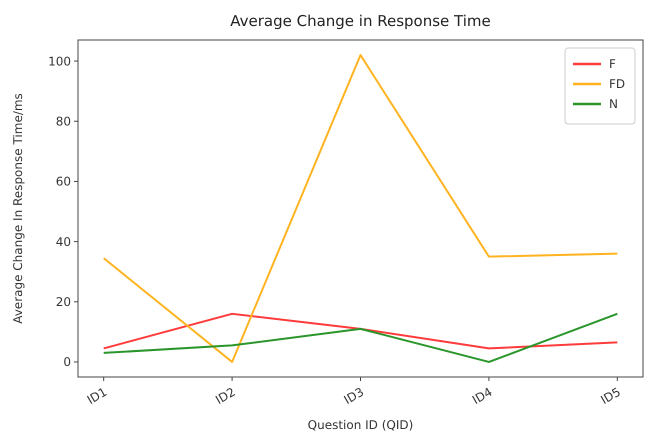 This screenshot has height=437, width=661. What do you see at coordinates (612, 64) in the screenshot?
I see `legend-label: F` at bounding box center [612, 64].